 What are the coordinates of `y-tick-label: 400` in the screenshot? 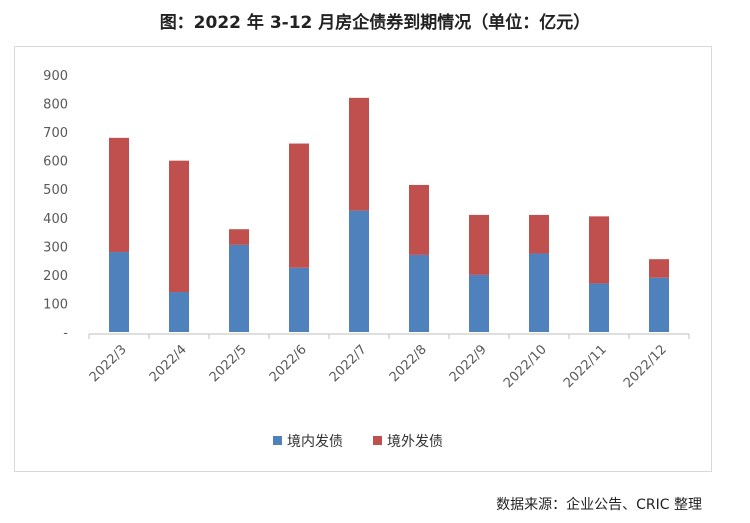 It's located at (55, 219).